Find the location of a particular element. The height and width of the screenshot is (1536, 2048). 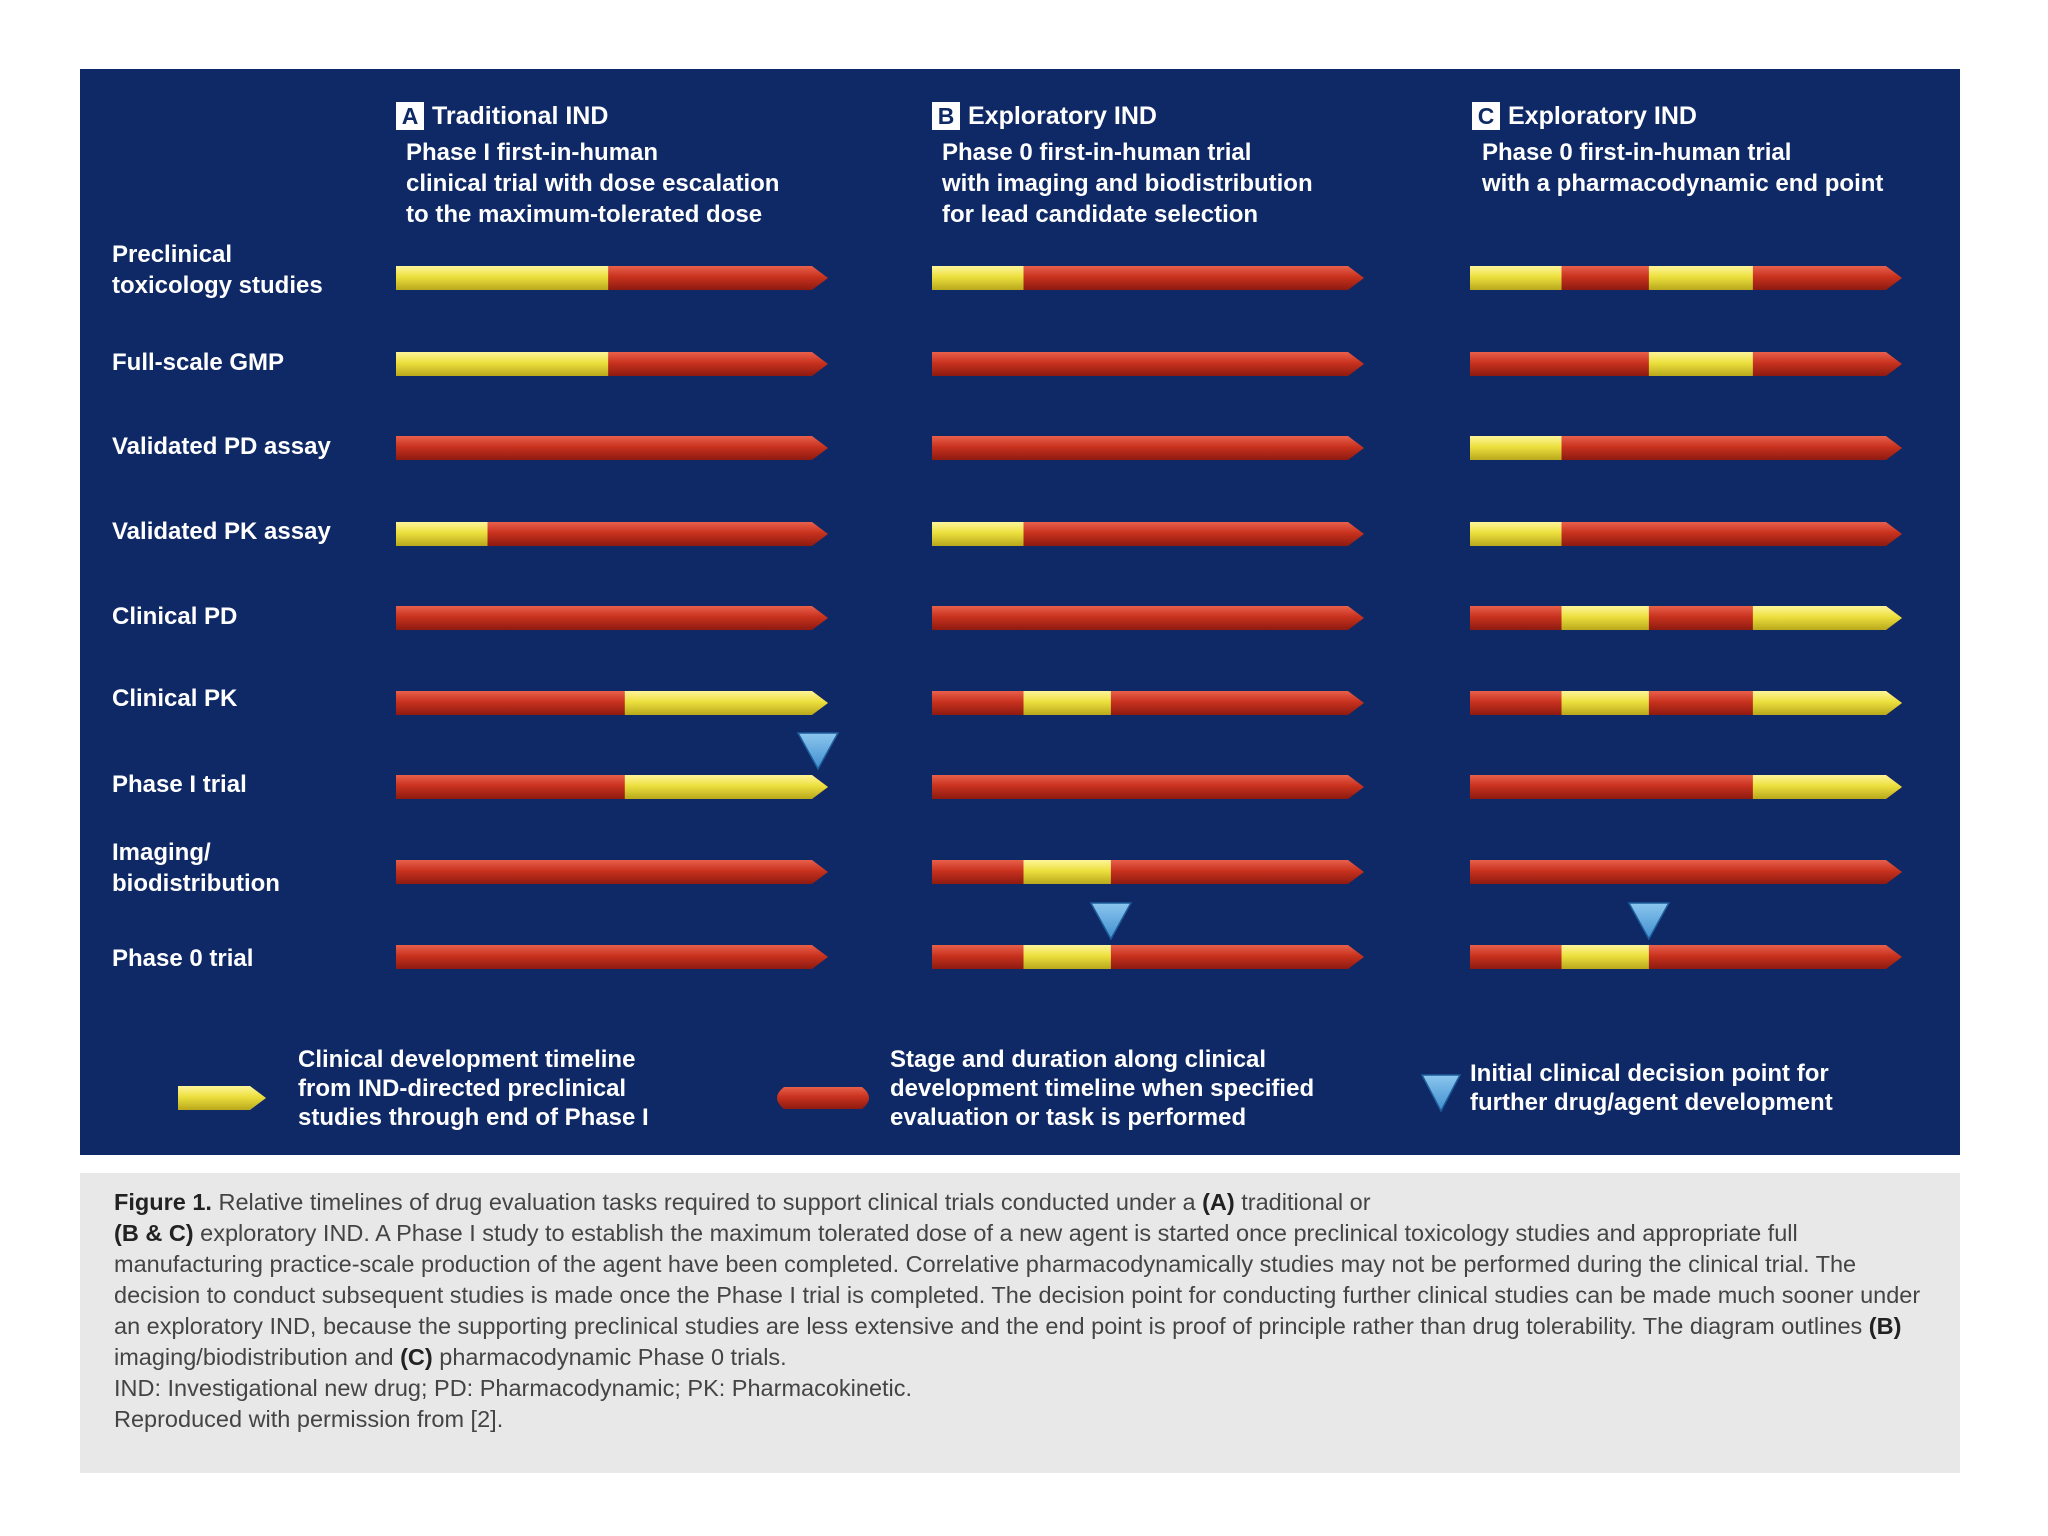

legend-swatch-red is located at coordinates (823, 1098).